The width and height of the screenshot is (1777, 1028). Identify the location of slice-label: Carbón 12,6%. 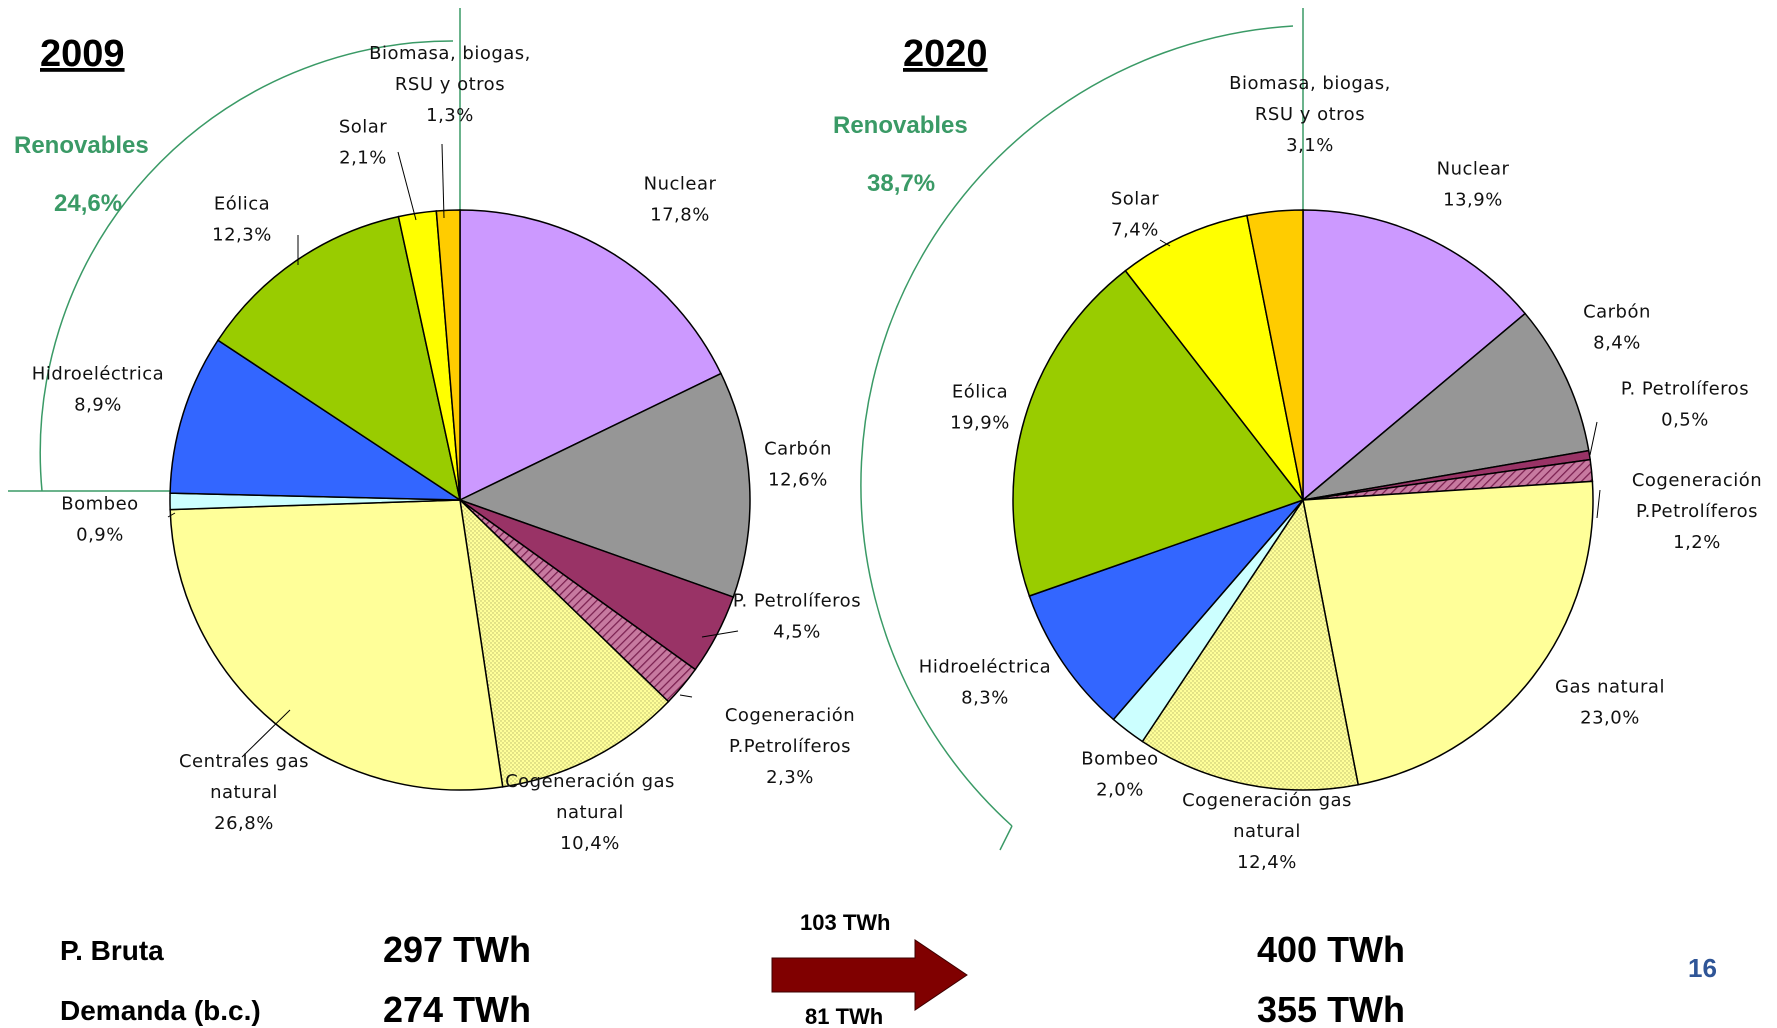
(798, 465).